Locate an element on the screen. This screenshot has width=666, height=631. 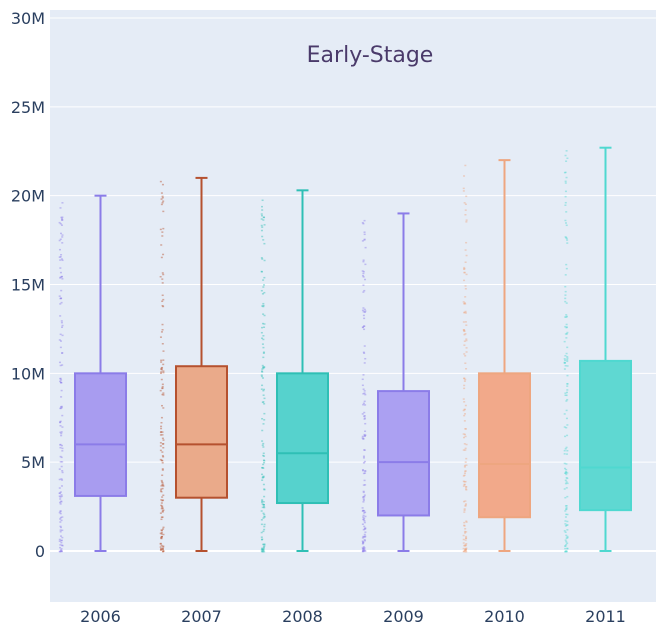
y-tick-label: 10M is located at coordinates (28, 373).